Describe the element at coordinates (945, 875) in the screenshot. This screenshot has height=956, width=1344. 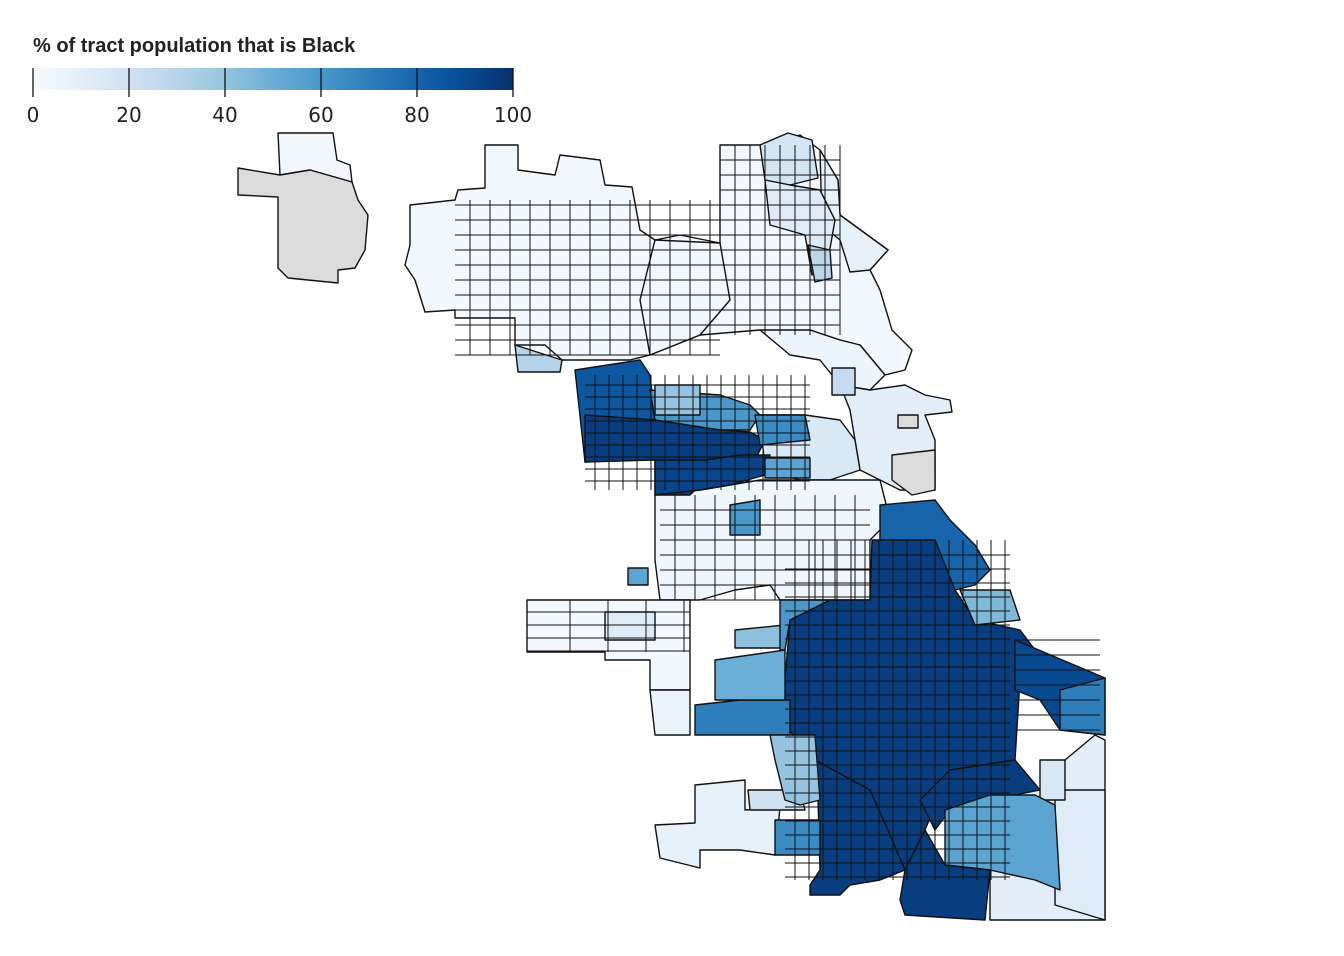
I see `tract-riverdale` at that location.